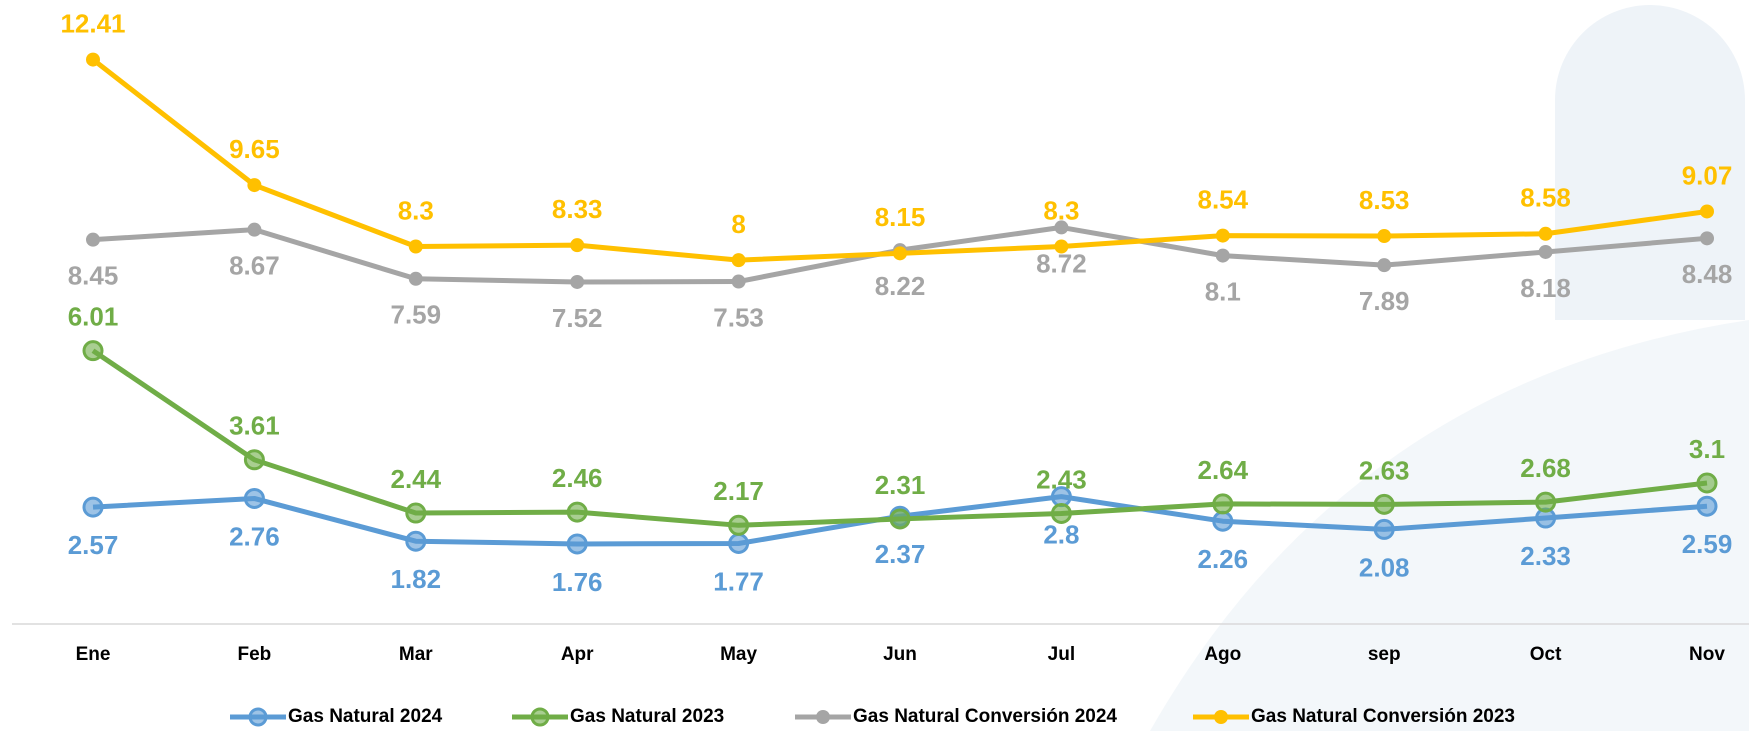  What do you see at coordinates (738, 317) in the screenshot?
I see `data-label: 7.53` at bounding box center [738, 317].